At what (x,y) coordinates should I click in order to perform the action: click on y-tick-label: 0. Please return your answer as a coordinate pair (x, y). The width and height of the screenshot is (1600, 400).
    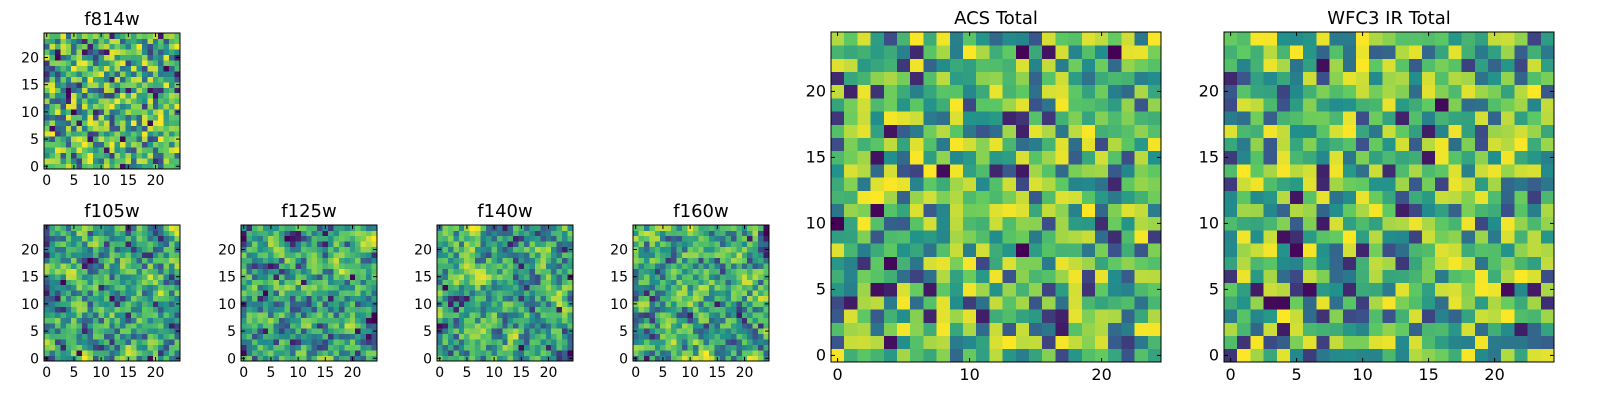
    Looking at the image, I should click on (231, 359).